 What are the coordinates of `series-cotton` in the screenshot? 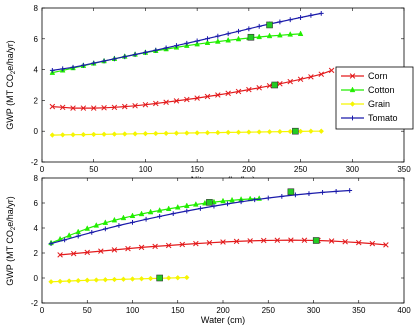 It's located at (155, 220).